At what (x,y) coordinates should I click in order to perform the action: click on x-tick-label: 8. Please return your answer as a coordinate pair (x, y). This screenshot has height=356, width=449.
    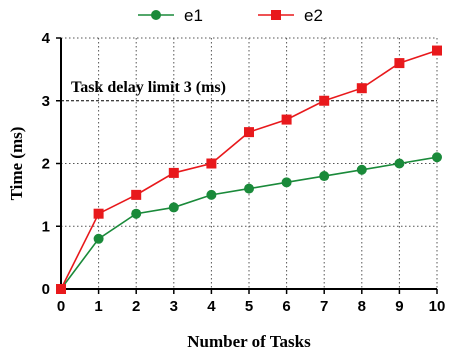
    Looking at the image, I should click on (362, 306).